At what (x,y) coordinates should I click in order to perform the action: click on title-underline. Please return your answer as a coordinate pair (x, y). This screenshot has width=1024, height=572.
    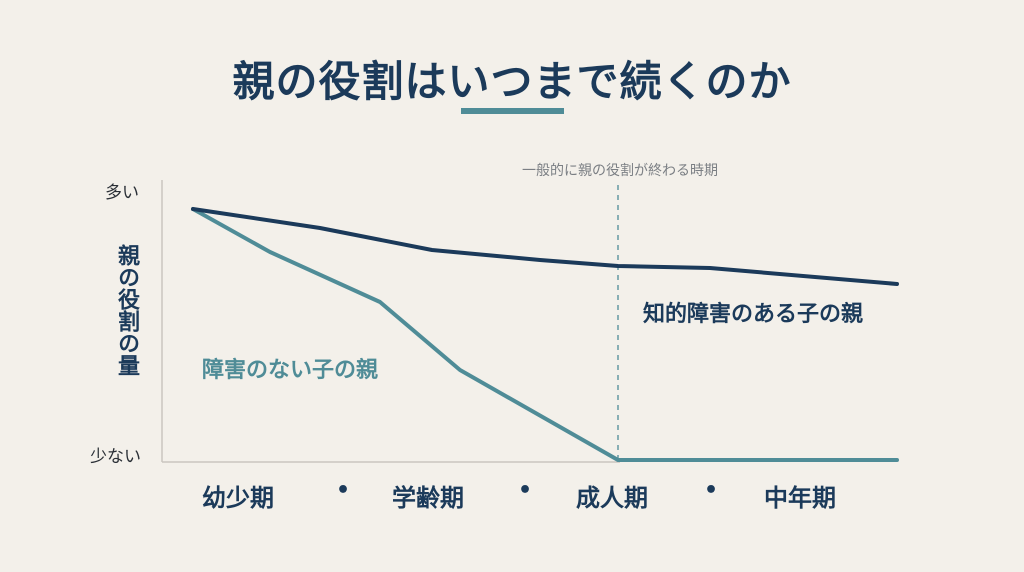
    Looking at the image, I should click on (512, 111).